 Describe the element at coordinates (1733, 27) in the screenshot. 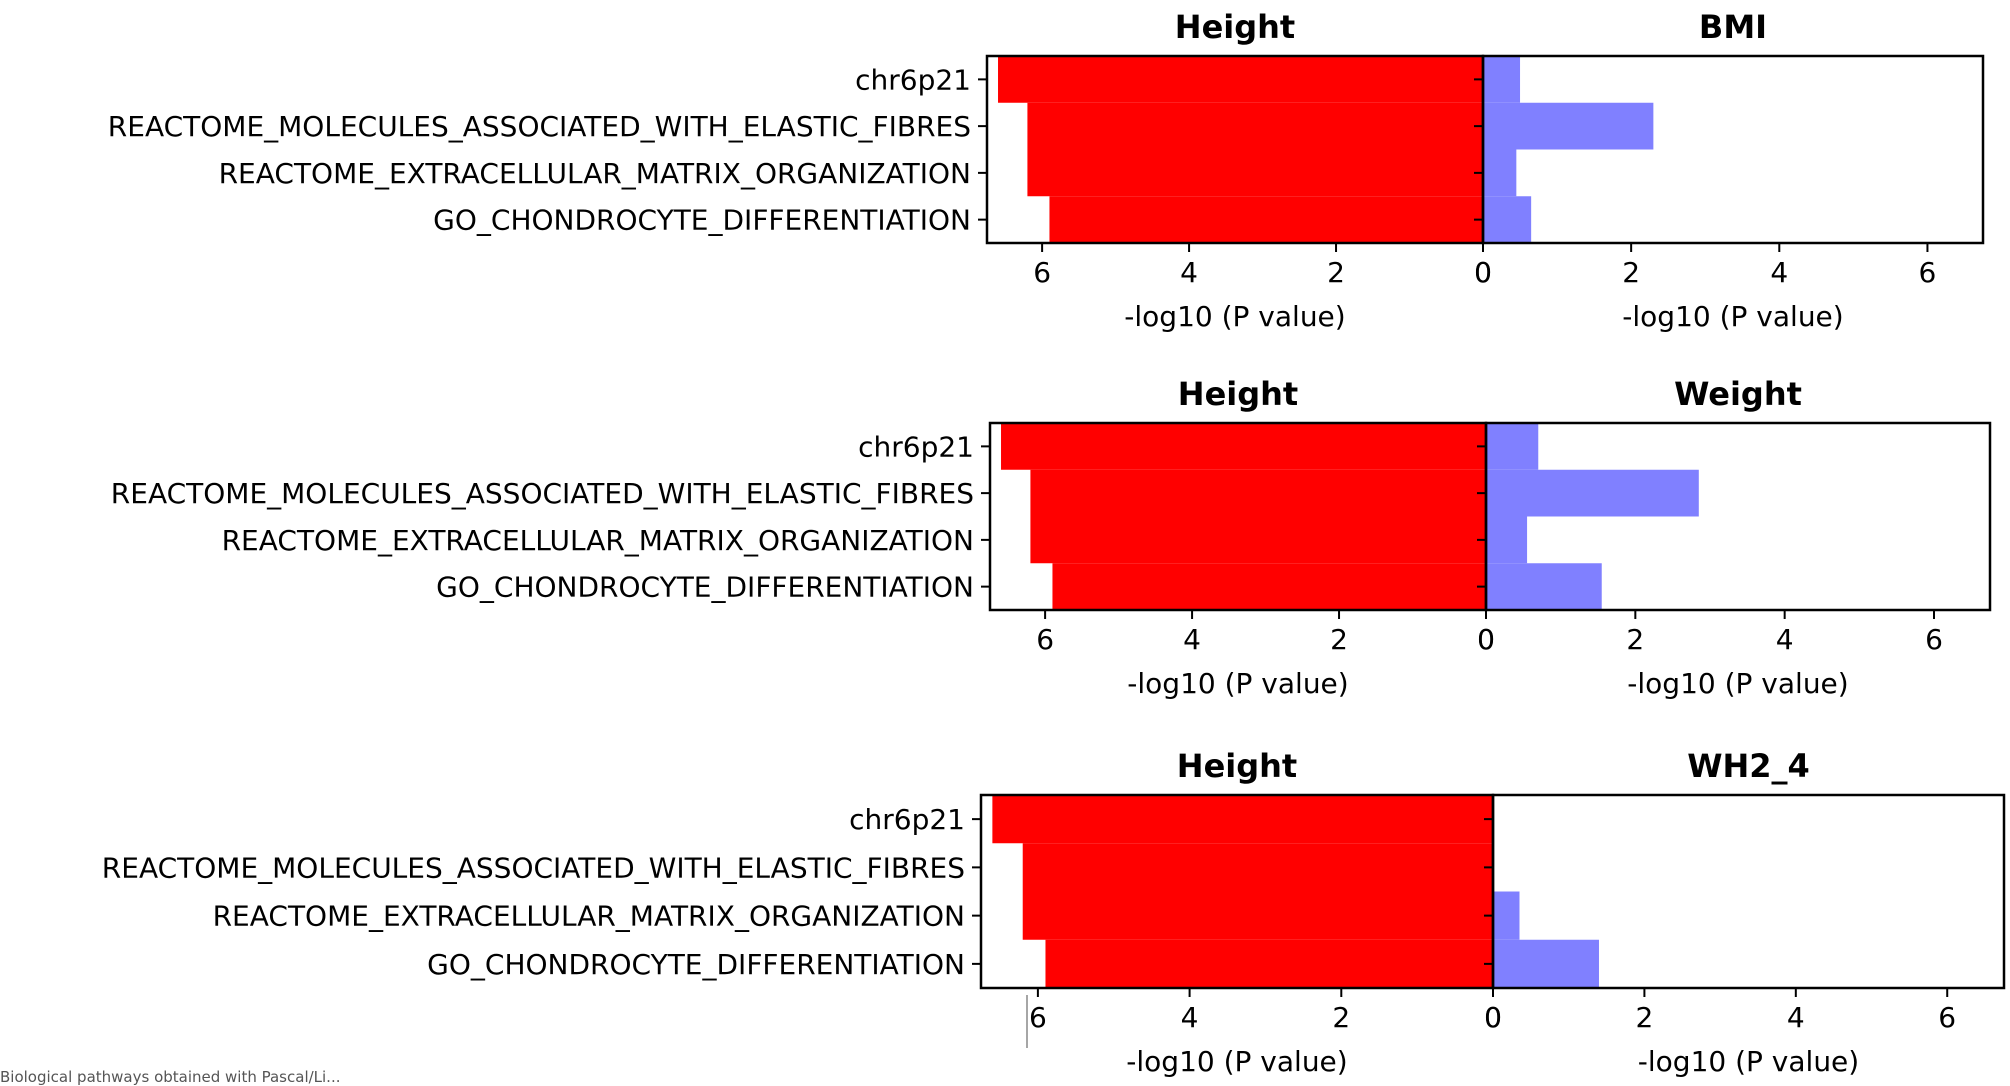

I see `right-panel-title: BMI` at that location.